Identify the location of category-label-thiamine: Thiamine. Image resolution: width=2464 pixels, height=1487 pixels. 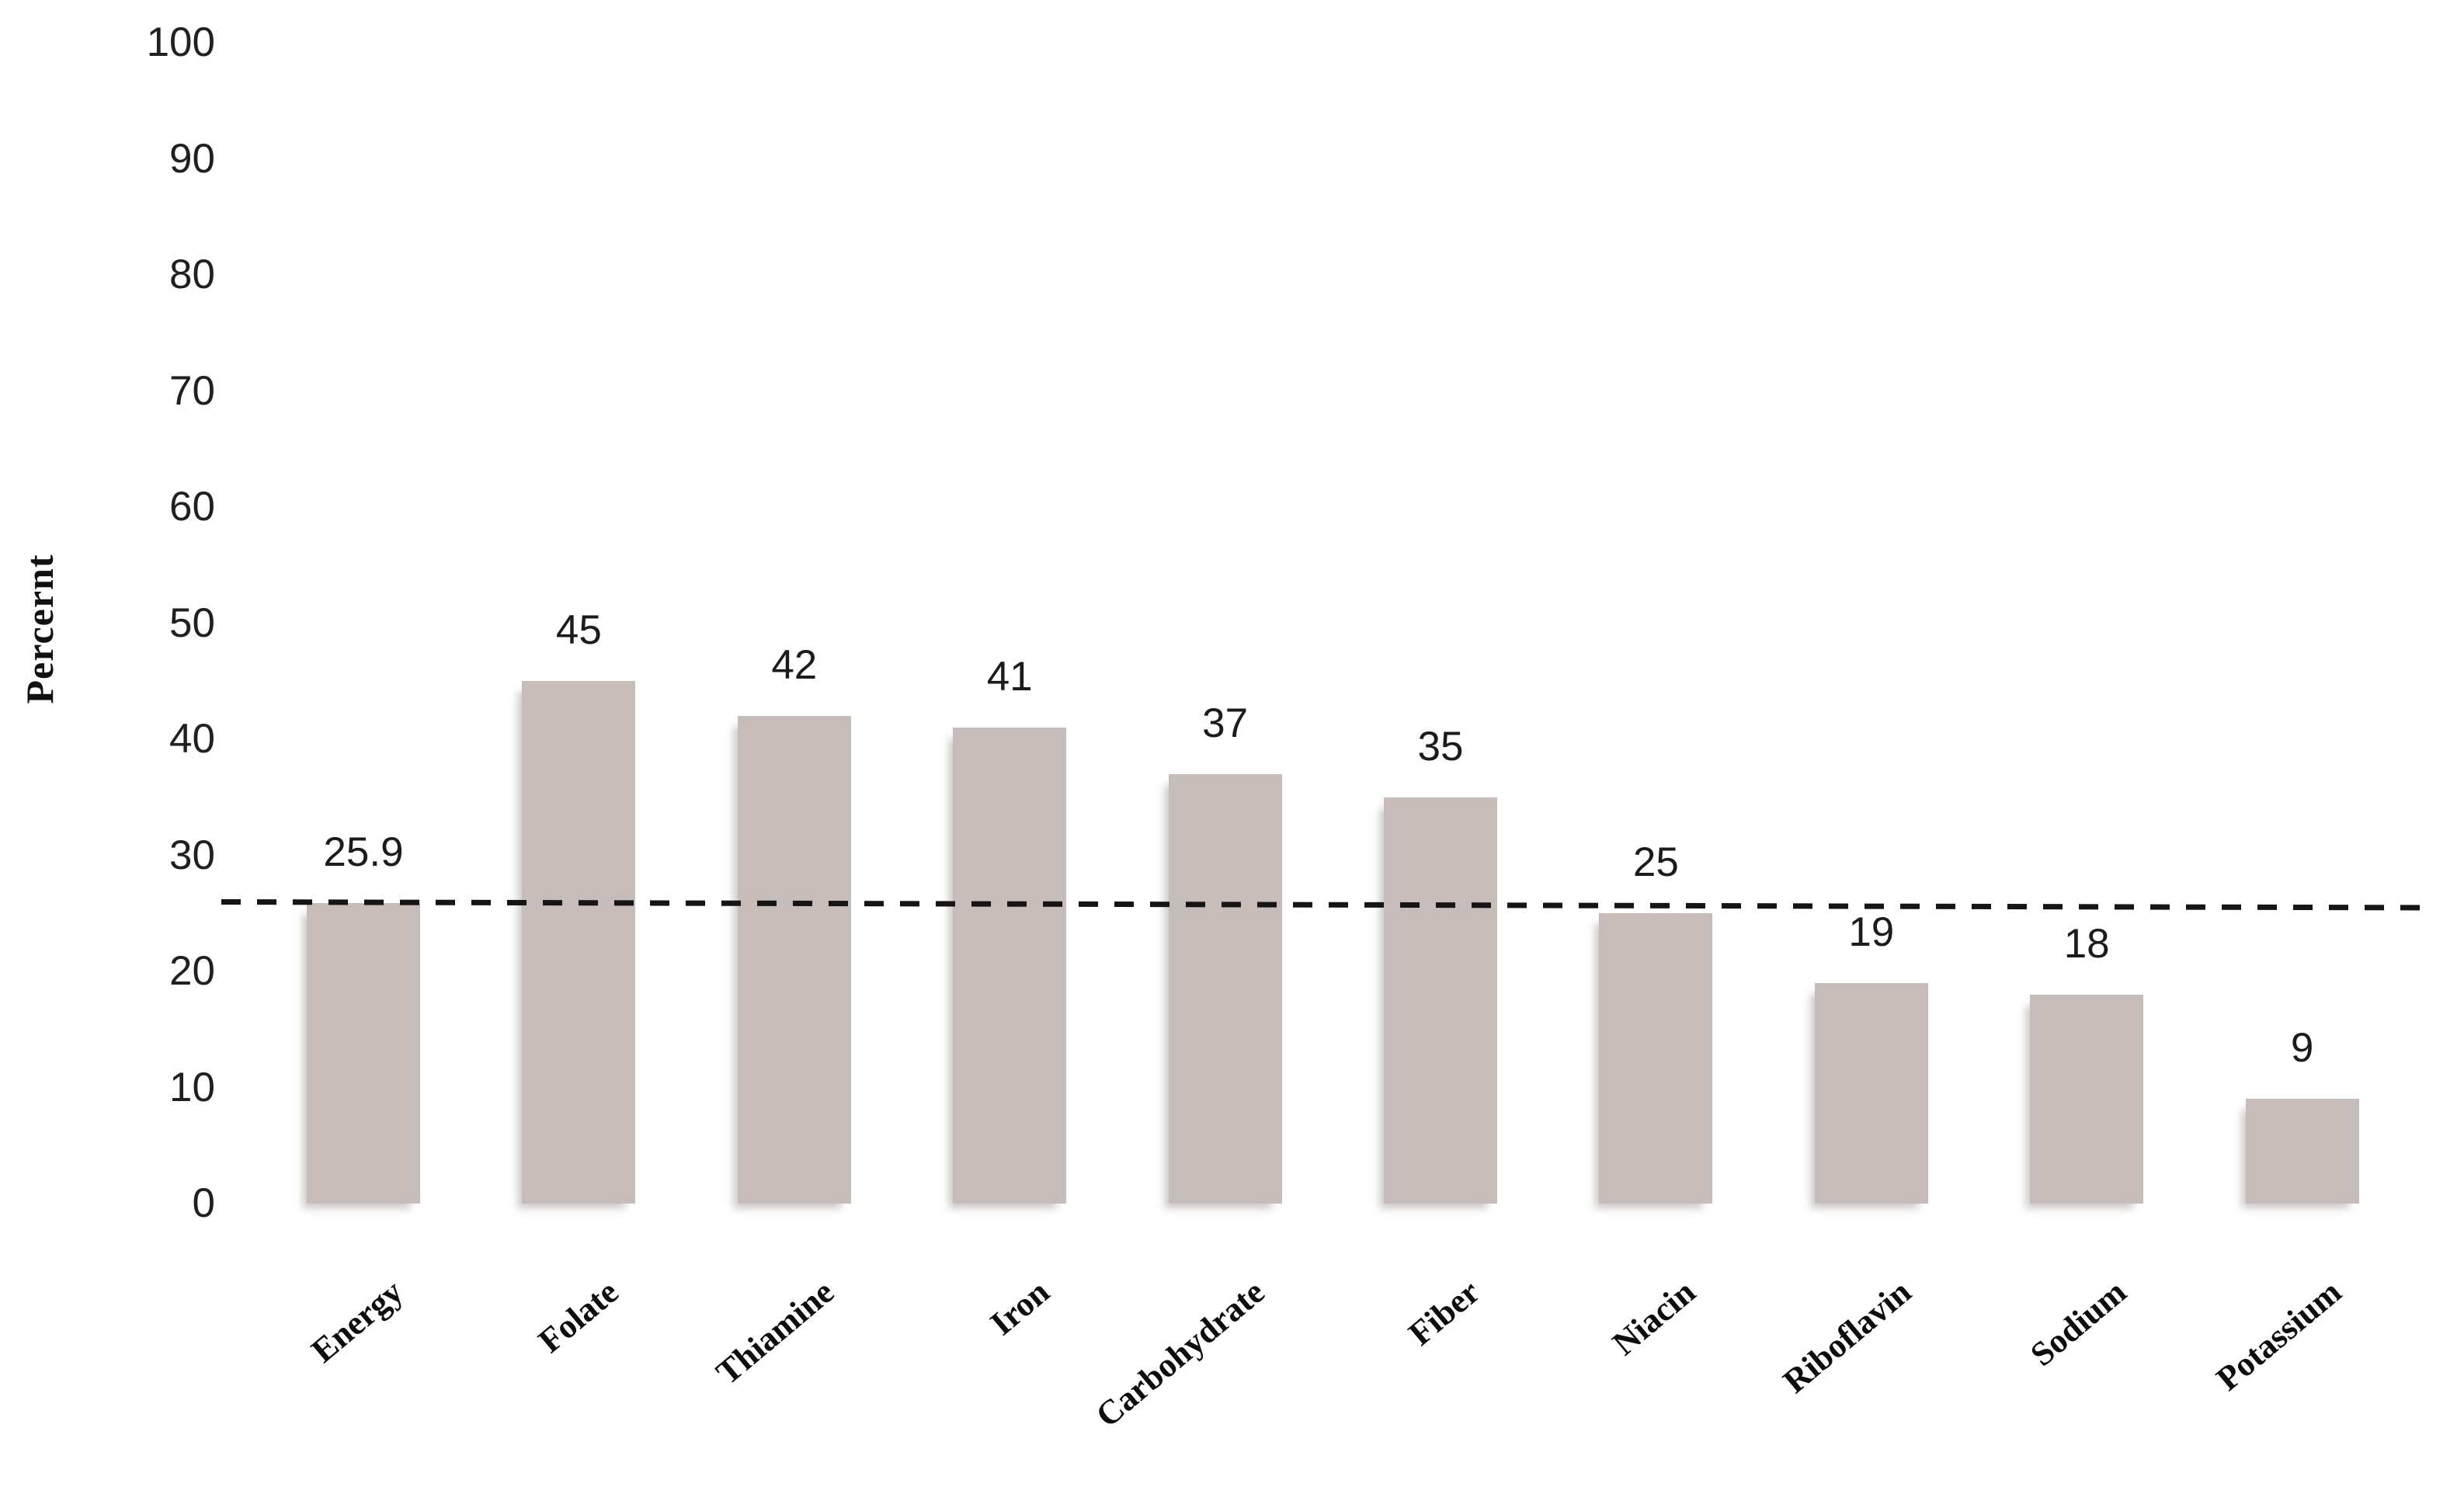
(775, 1332).